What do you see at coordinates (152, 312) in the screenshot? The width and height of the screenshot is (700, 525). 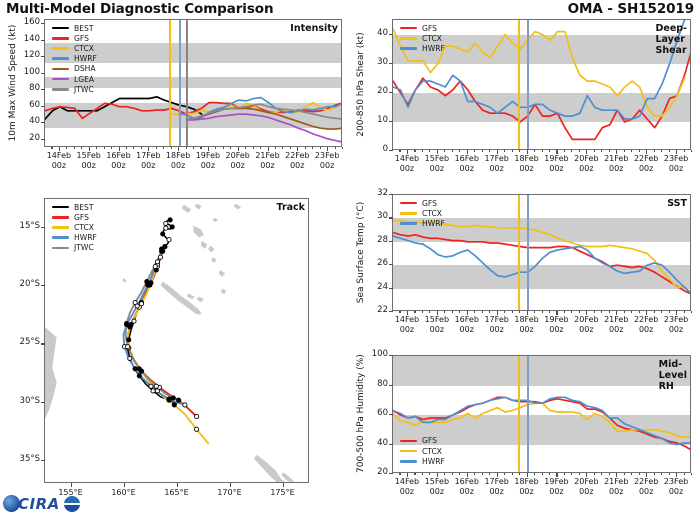 I see `track-line-best` at bounding box center [152, 312].